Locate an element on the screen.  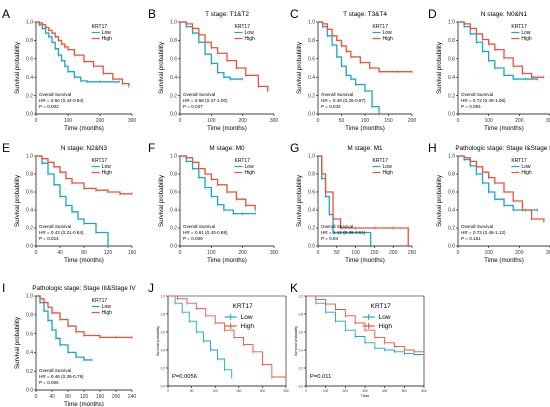
annotation-line: HR = 0.73 (0.48-1.12) is located at coordinates (483, 232).